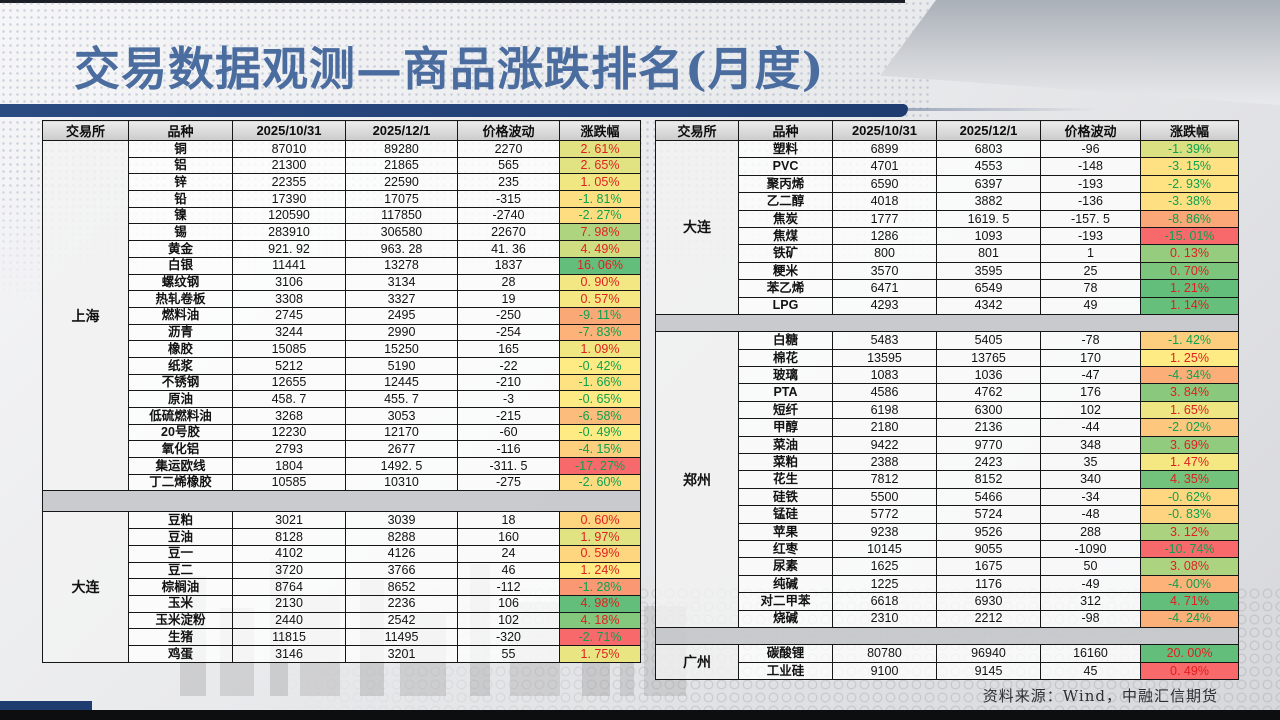  I want to click on variety-cell: 黄金, so click(180, 249).